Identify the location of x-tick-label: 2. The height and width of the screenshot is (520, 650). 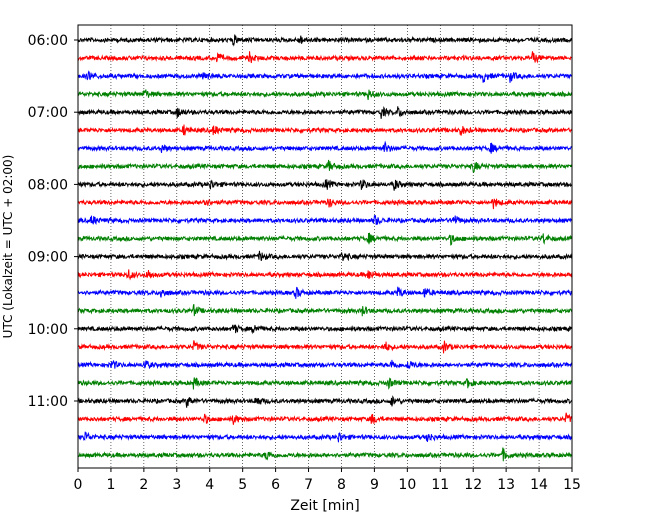
(143, 485).